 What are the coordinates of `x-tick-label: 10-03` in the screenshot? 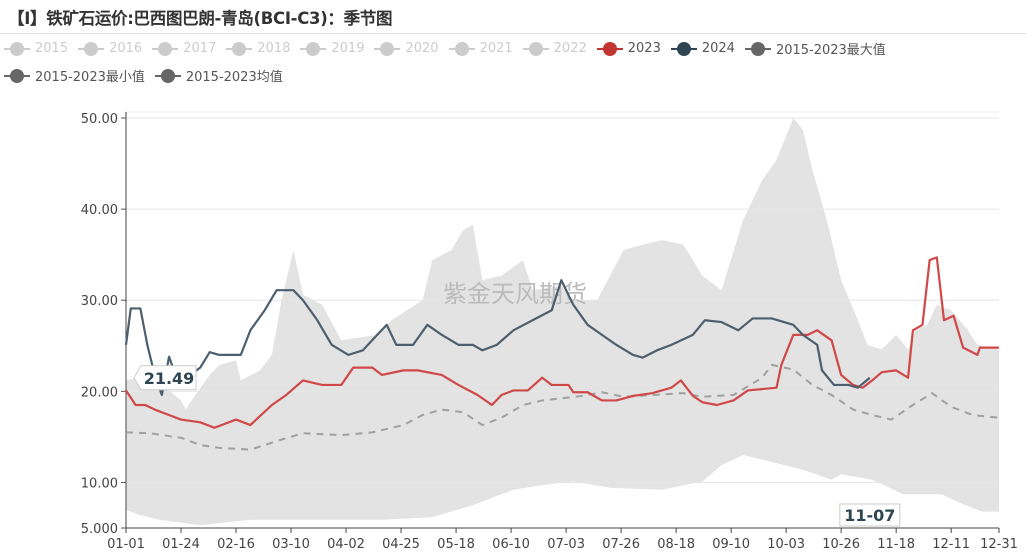 It's located at (786, 544).